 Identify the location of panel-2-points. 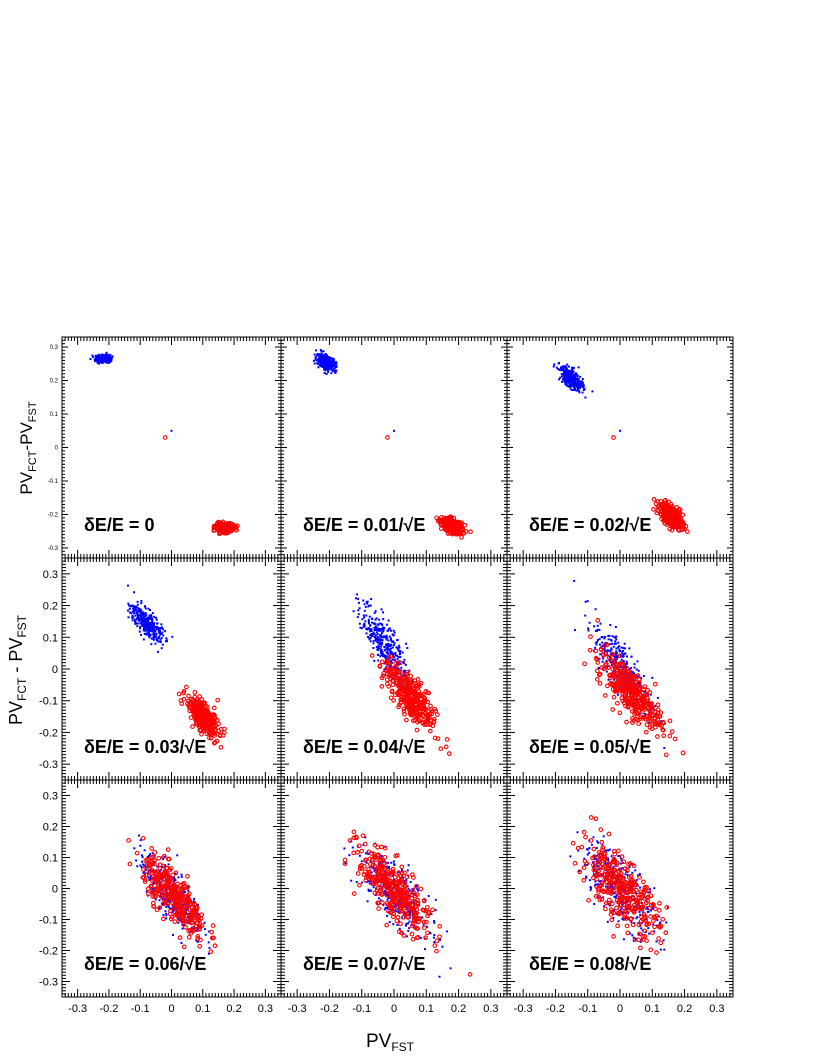
(392, 444).